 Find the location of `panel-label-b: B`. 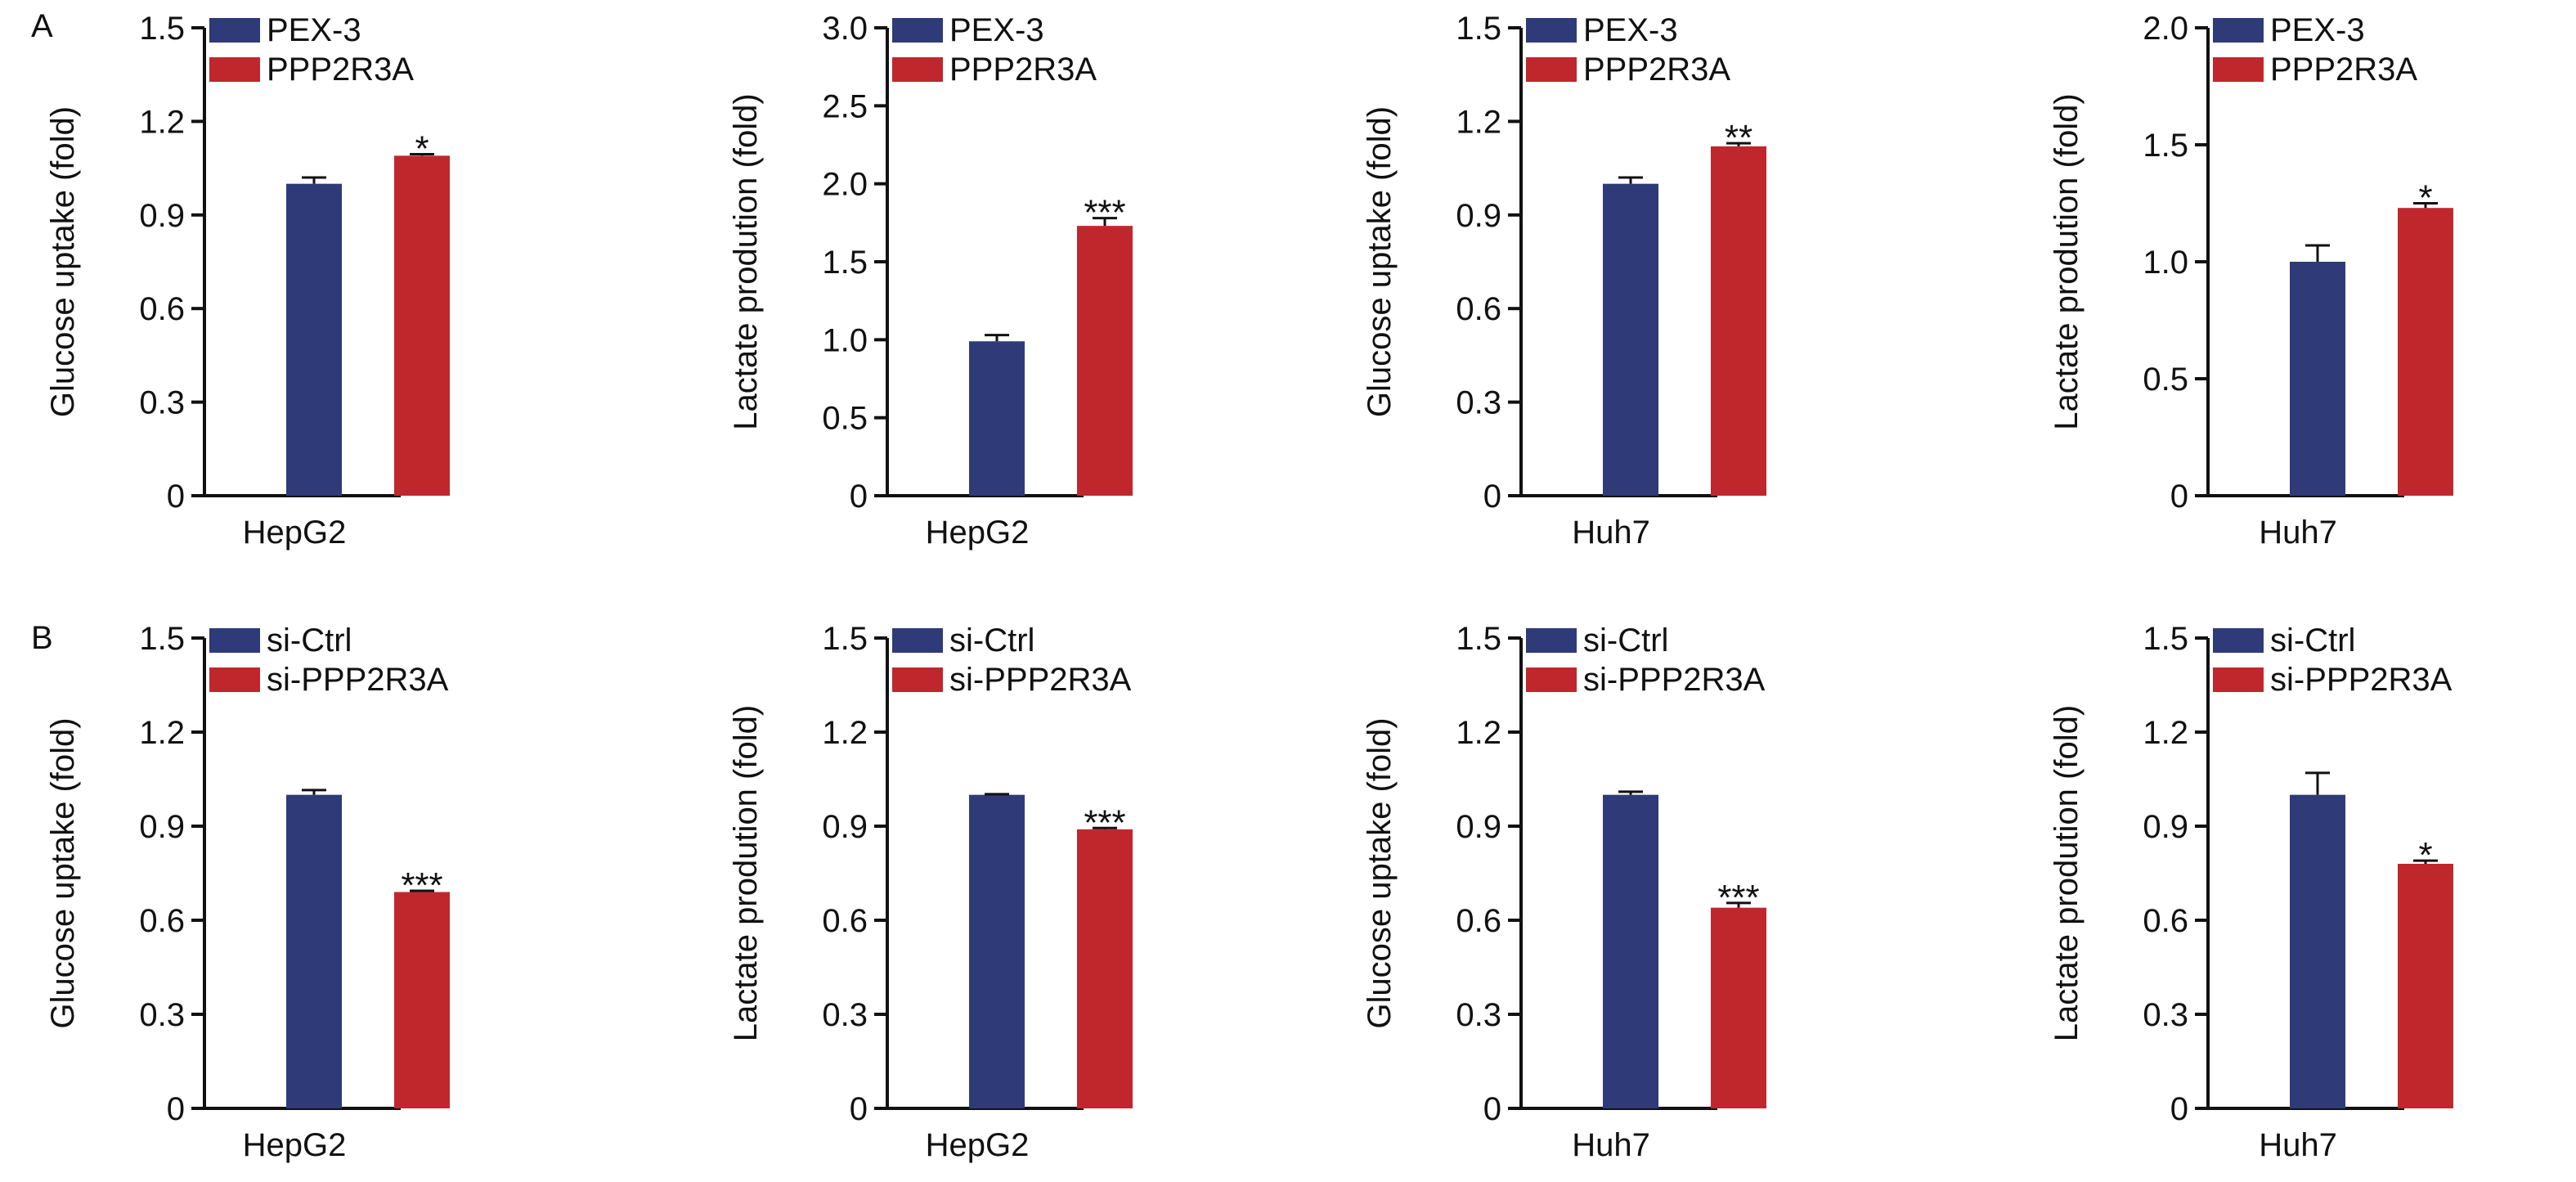

panel-label-b: B is located at coordinates (42, 638).